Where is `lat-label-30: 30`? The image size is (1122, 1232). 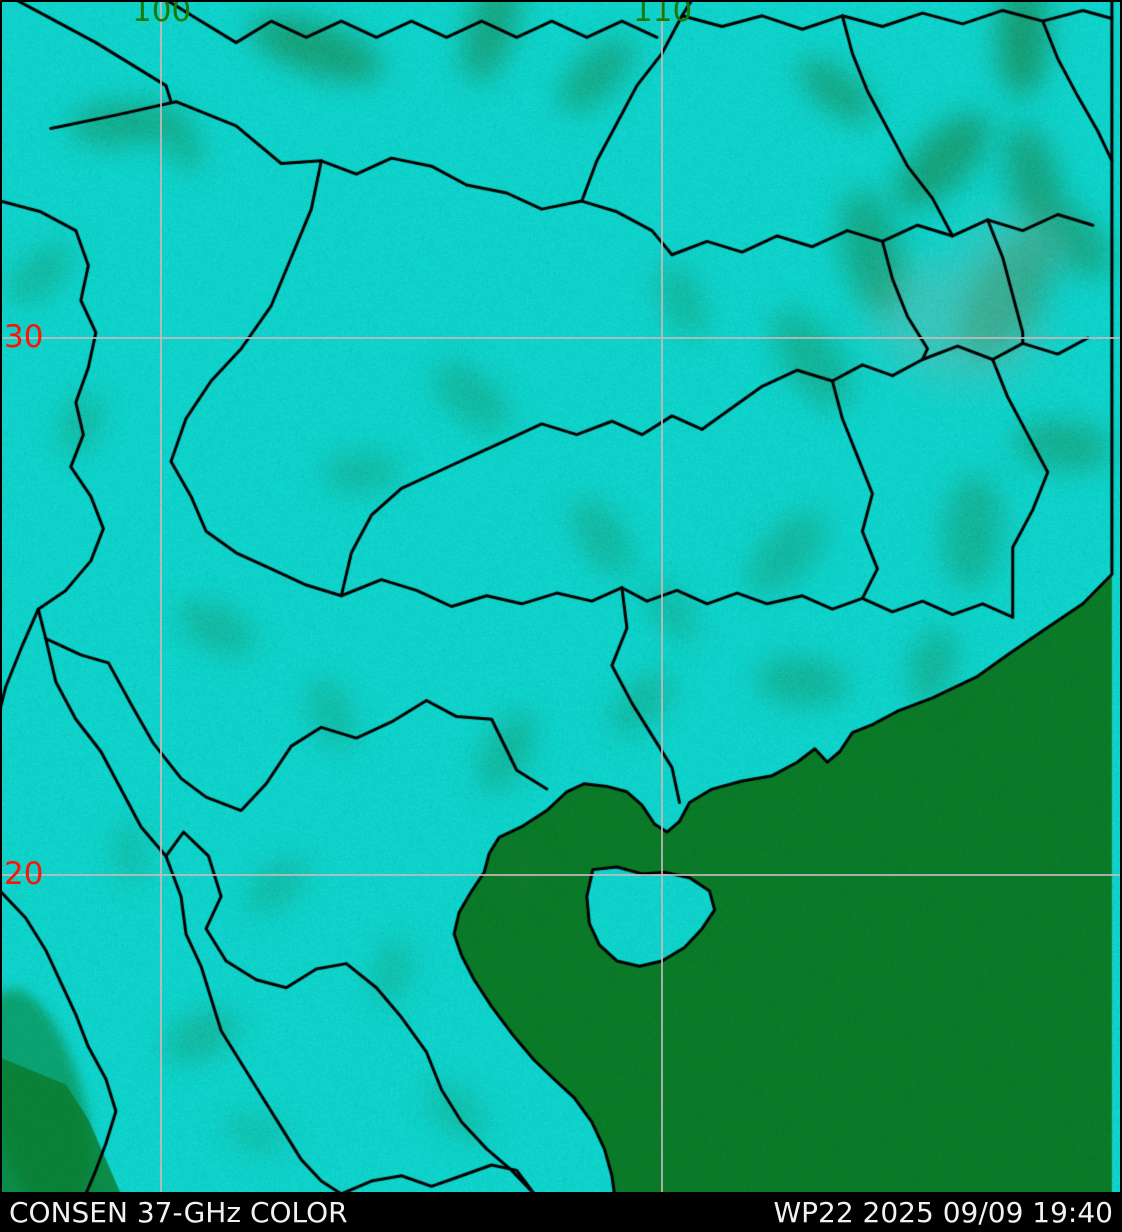 lat-label-30: 30 is located at coordinates (24, 337).